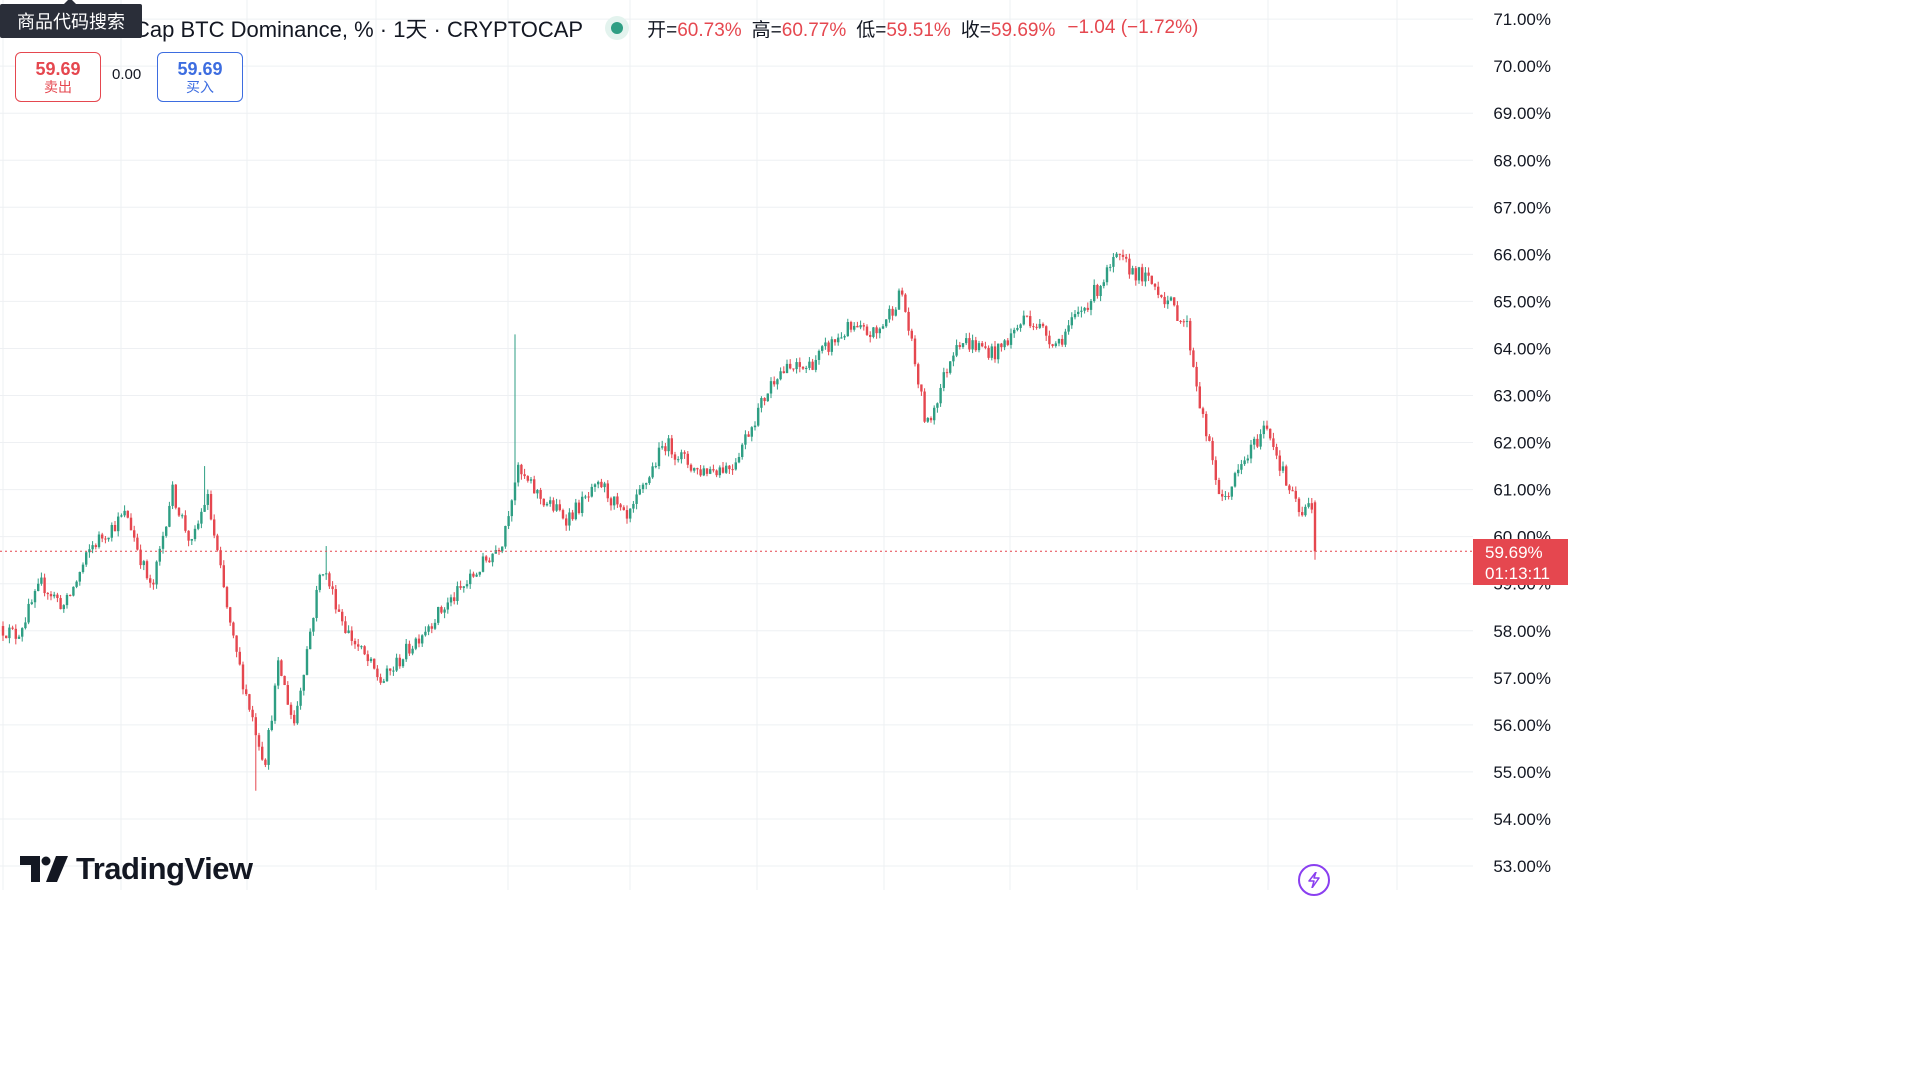 This screenshot has width=1920, height=1090. Describe the element at coordinates (1522, 66) in the screenshot. I see `y-tick-label: 70.00%` at that location.